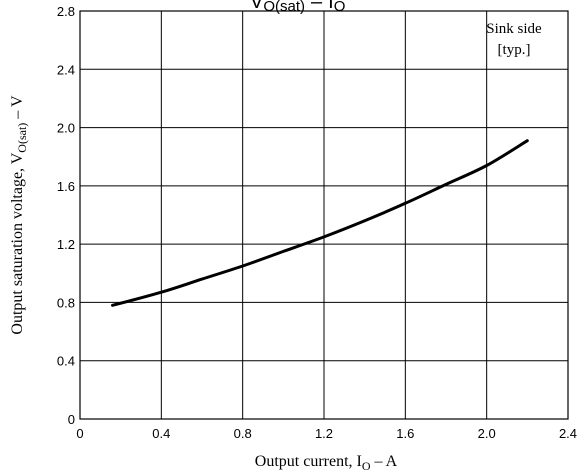  What do you see at coordinates (161, 433) in the screenshot?
I see `x-tick-label: 0.4` at bounding box center [161, 433].